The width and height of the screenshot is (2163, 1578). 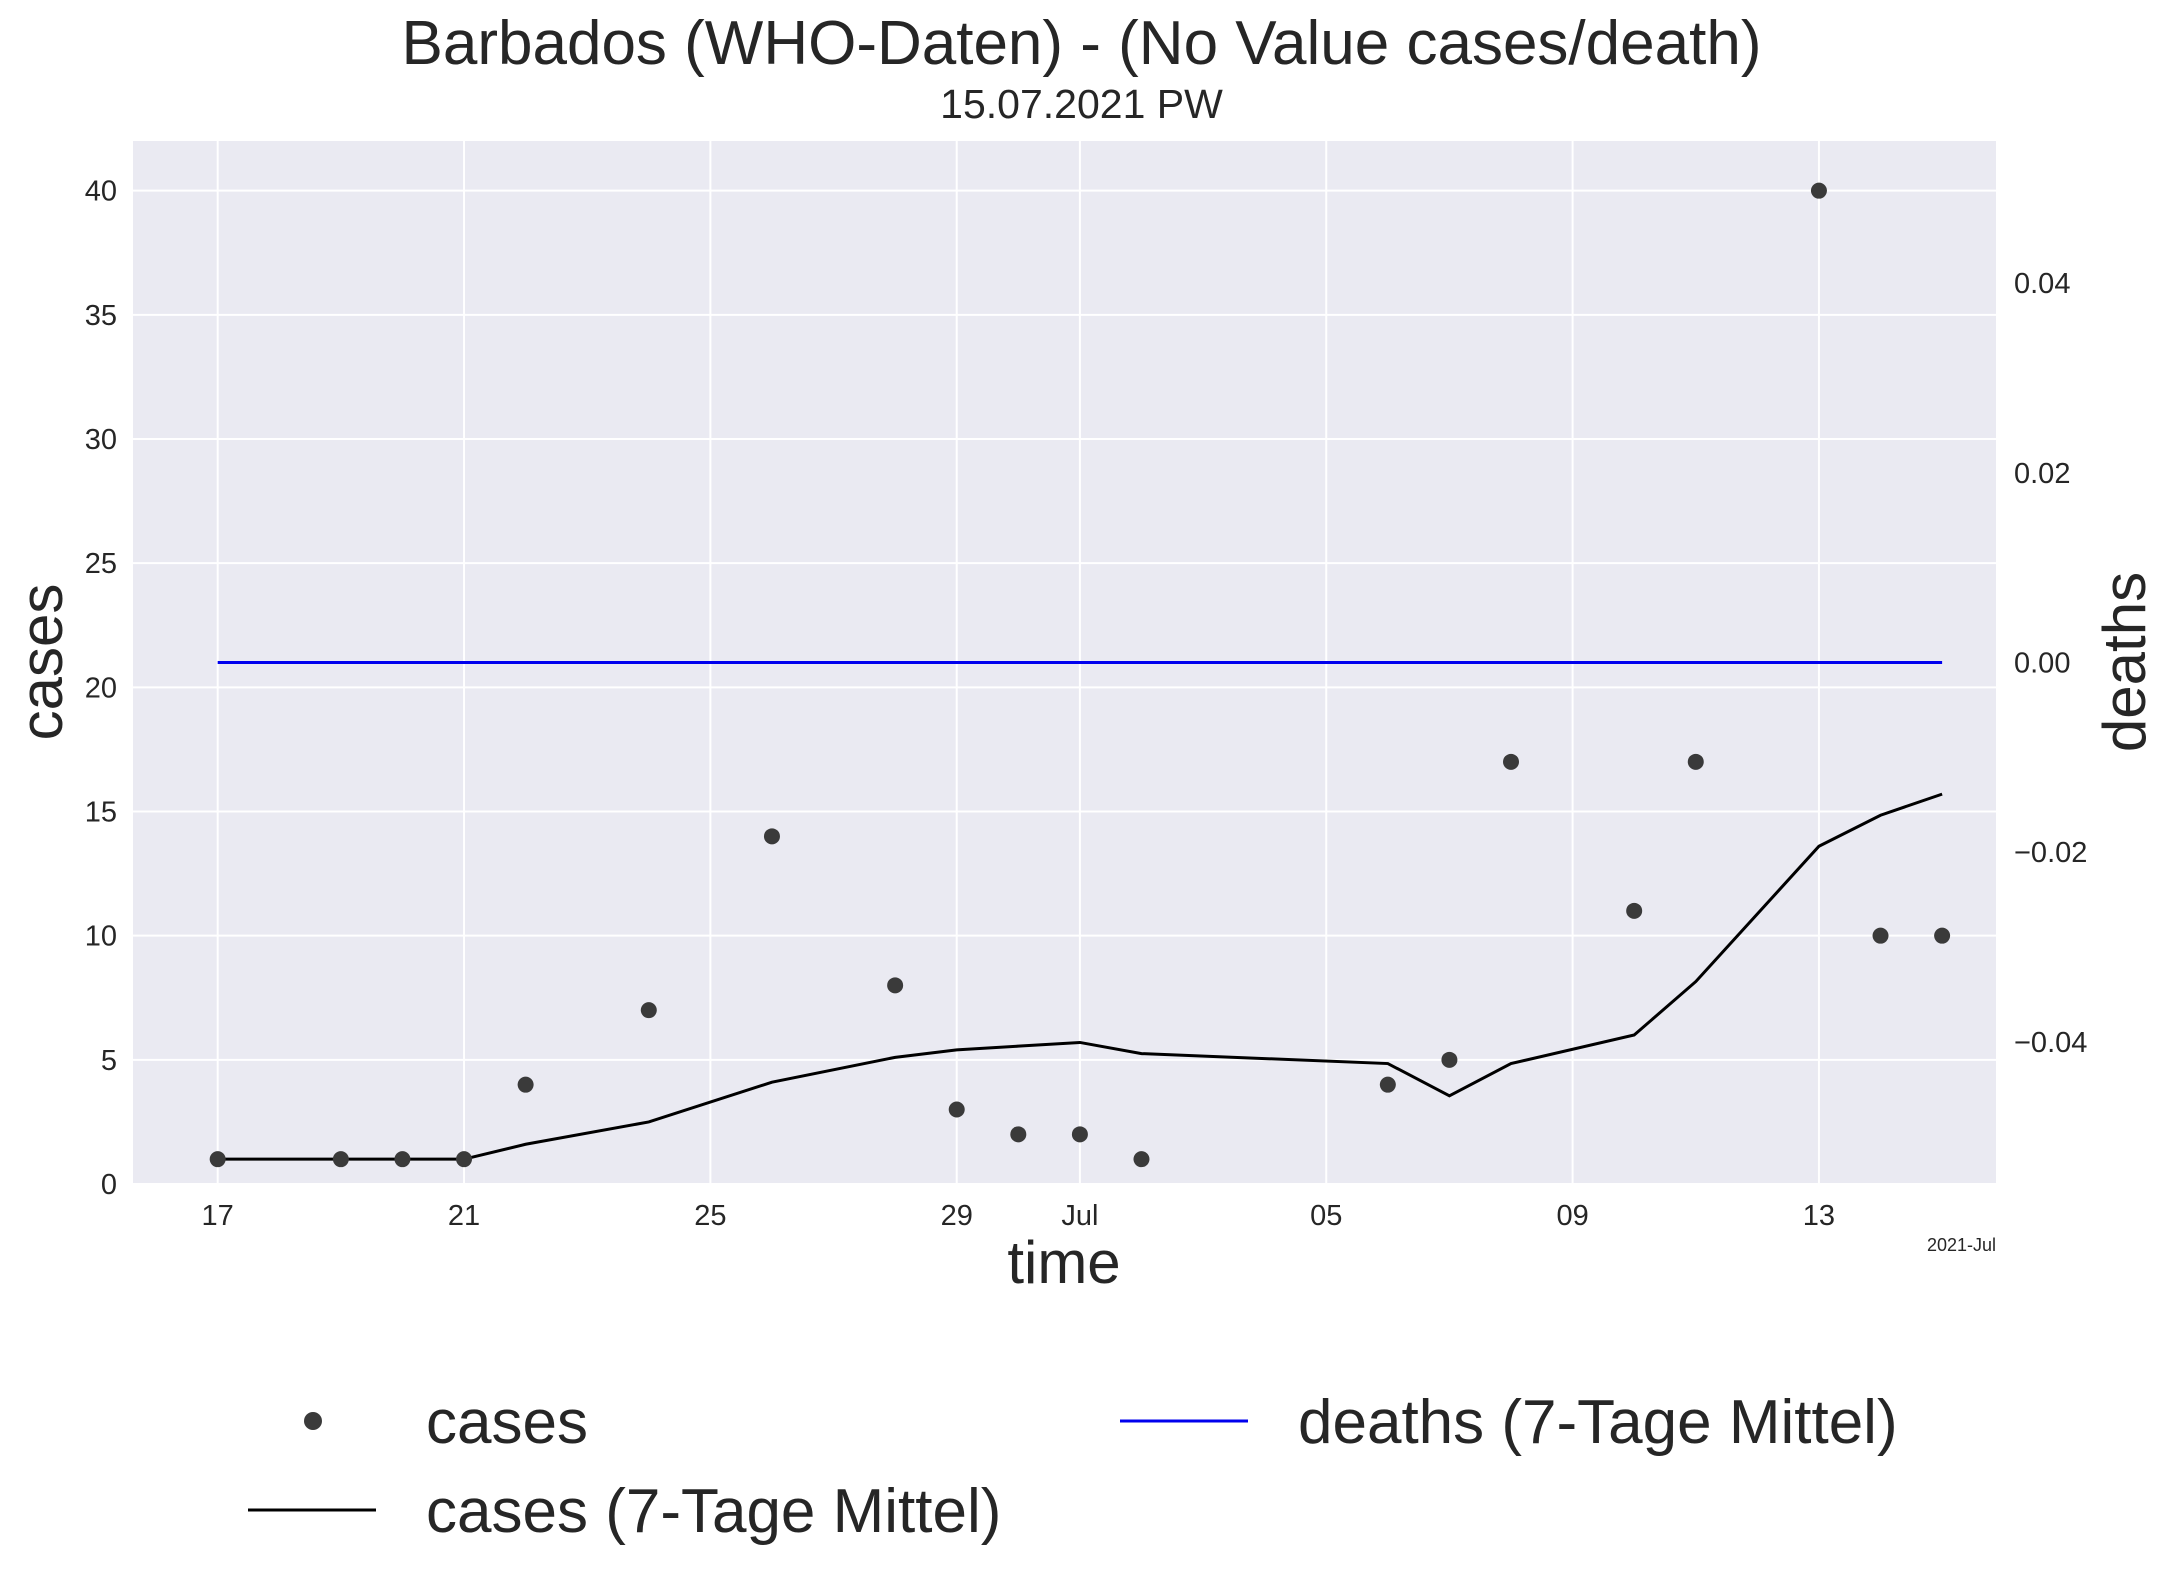 What do you see at coordinates (1572, 1216) in the screenshot?
I see `x-tick-label: 09` at bounding box center [1572, 1216].